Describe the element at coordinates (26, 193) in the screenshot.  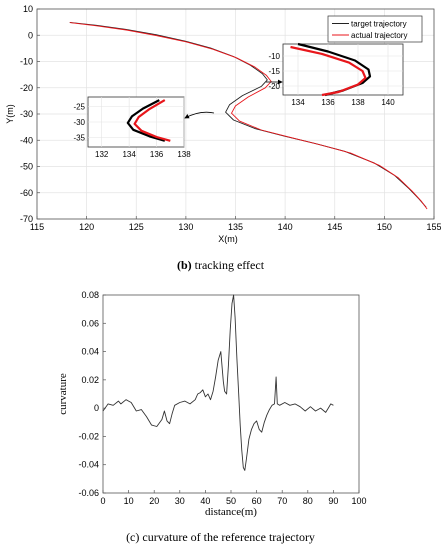
I see `plot1-y-tick-label: -60` at that location.